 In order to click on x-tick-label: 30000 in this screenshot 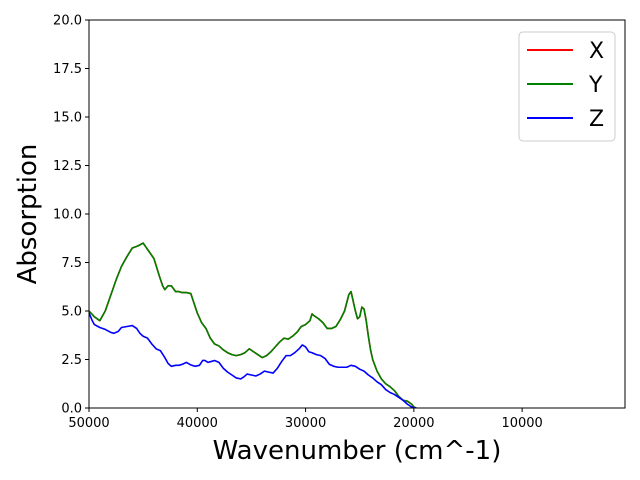, I will do `click(305, 423)`.